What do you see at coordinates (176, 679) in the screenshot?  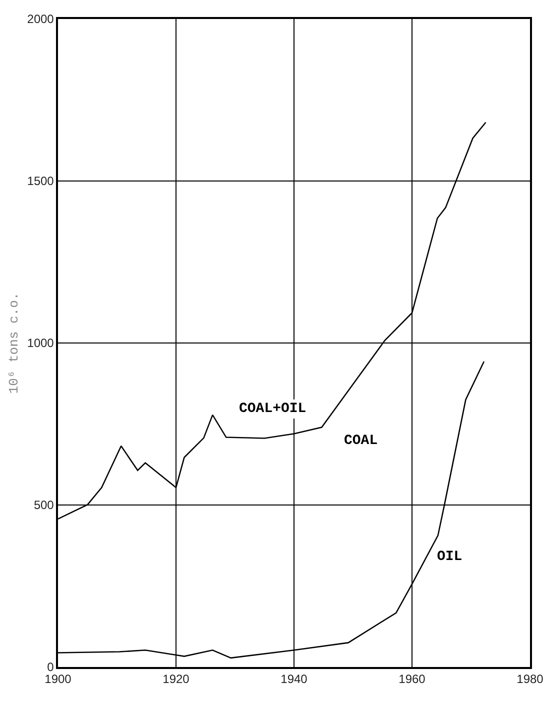 I see `x-tick-label: 1920` at bounding box center [176, 679].